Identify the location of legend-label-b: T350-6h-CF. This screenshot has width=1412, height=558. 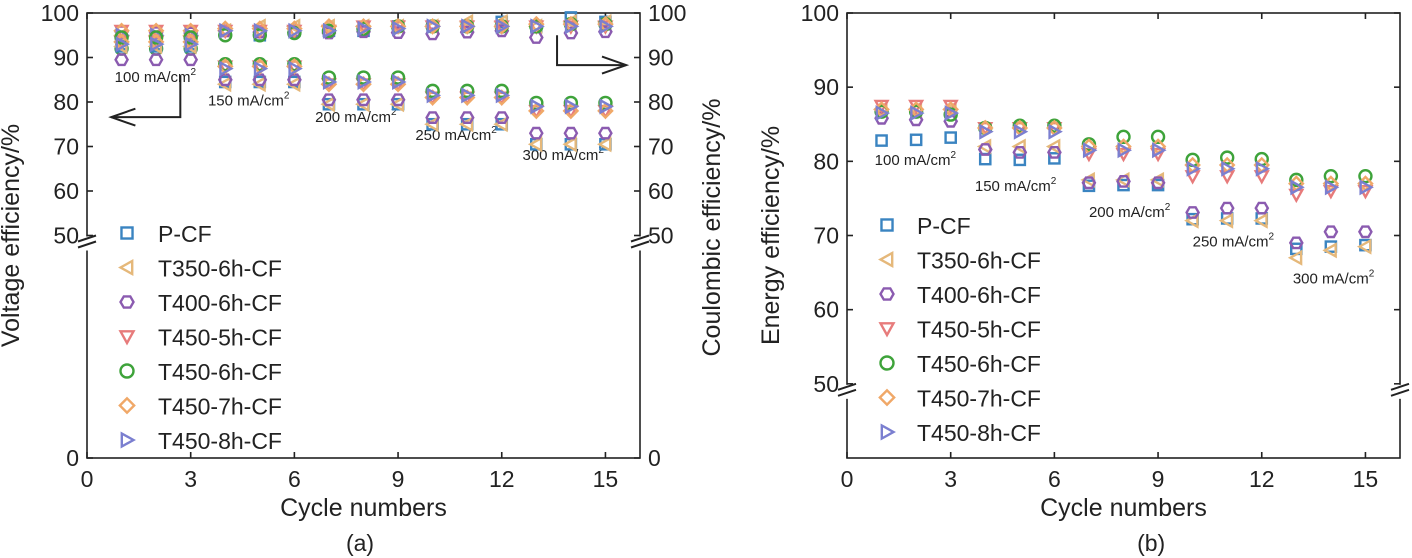
(979, 261).